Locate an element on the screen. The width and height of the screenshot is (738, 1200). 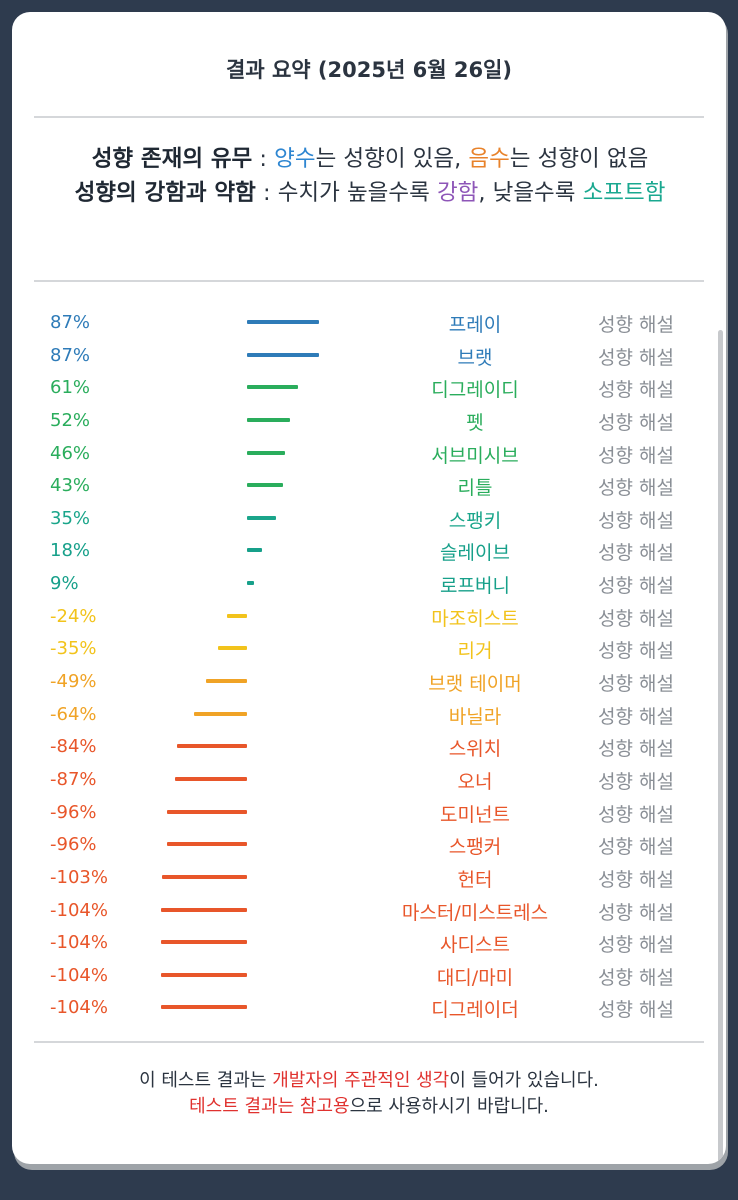
trait-name: 서브미시브 is located at coordinates (475, 455).